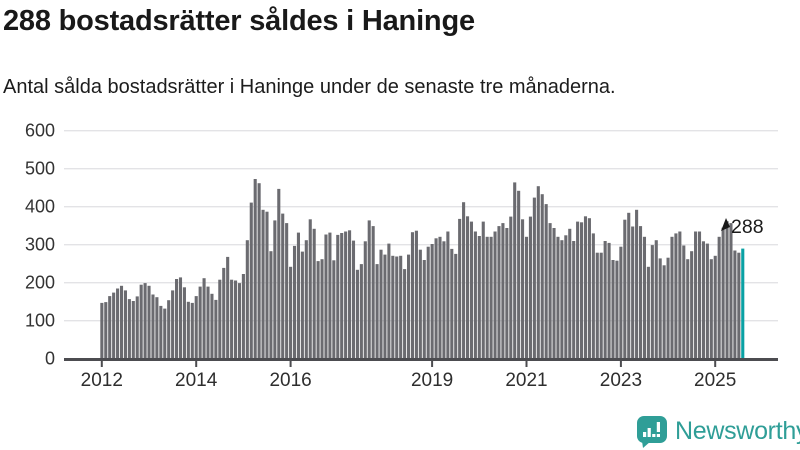  I want to click on x-axis-label: 2016, so click(290, 380).